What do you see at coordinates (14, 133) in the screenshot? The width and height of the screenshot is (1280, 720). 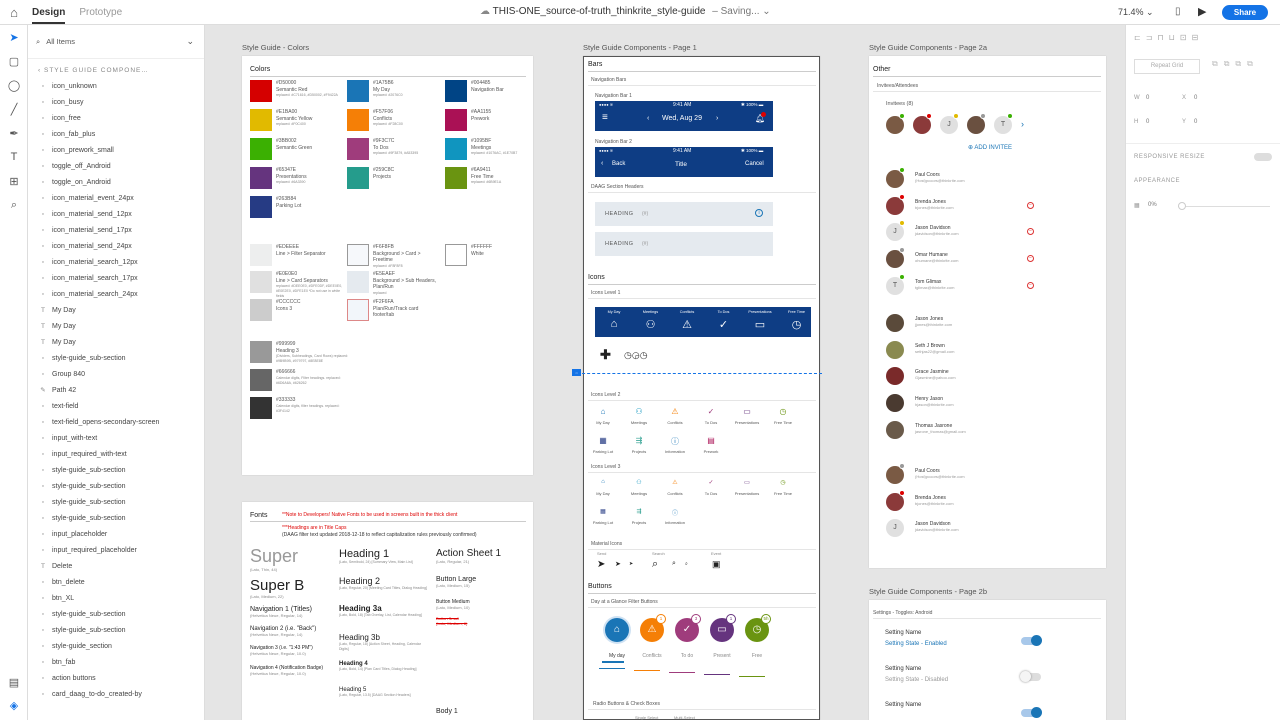 I see `pen-tool-icon: ✒` at bounding box center [14, 133].